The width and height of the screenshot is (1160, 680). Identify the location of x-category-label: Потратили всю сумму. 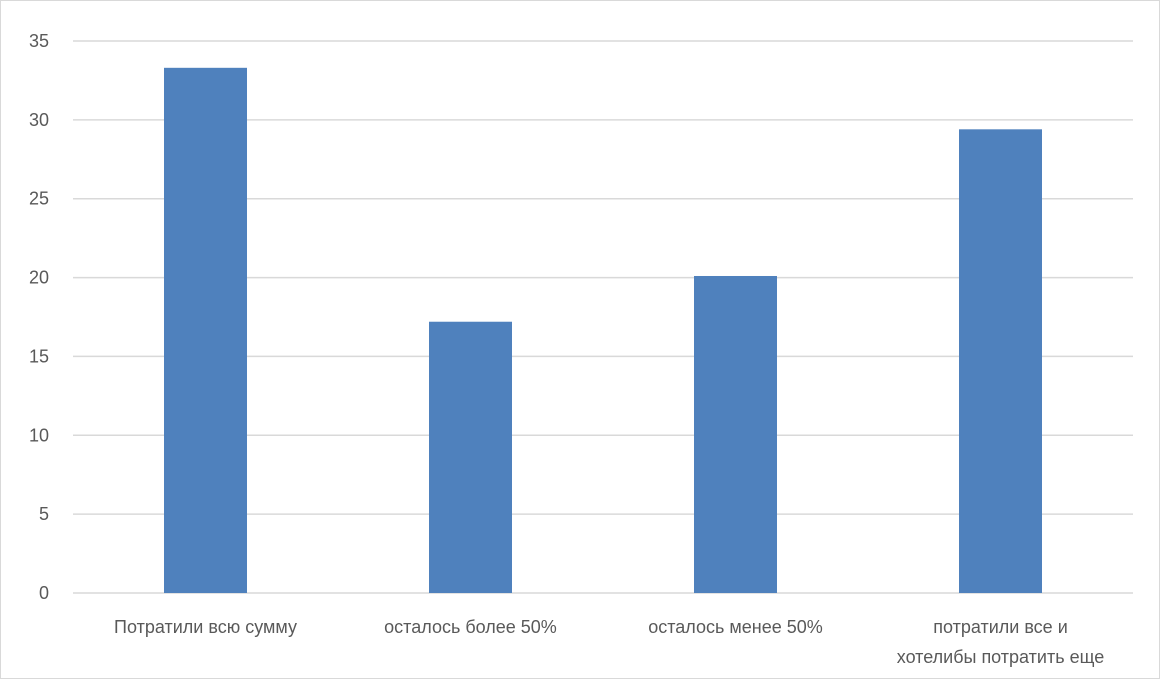
(205, 627).